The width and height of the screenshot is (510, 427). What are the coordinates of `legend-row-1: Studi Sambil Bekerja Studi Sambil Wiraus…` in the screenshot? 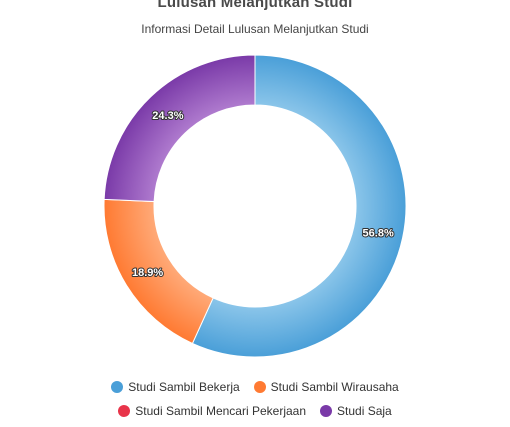 It's located at (255, 387).